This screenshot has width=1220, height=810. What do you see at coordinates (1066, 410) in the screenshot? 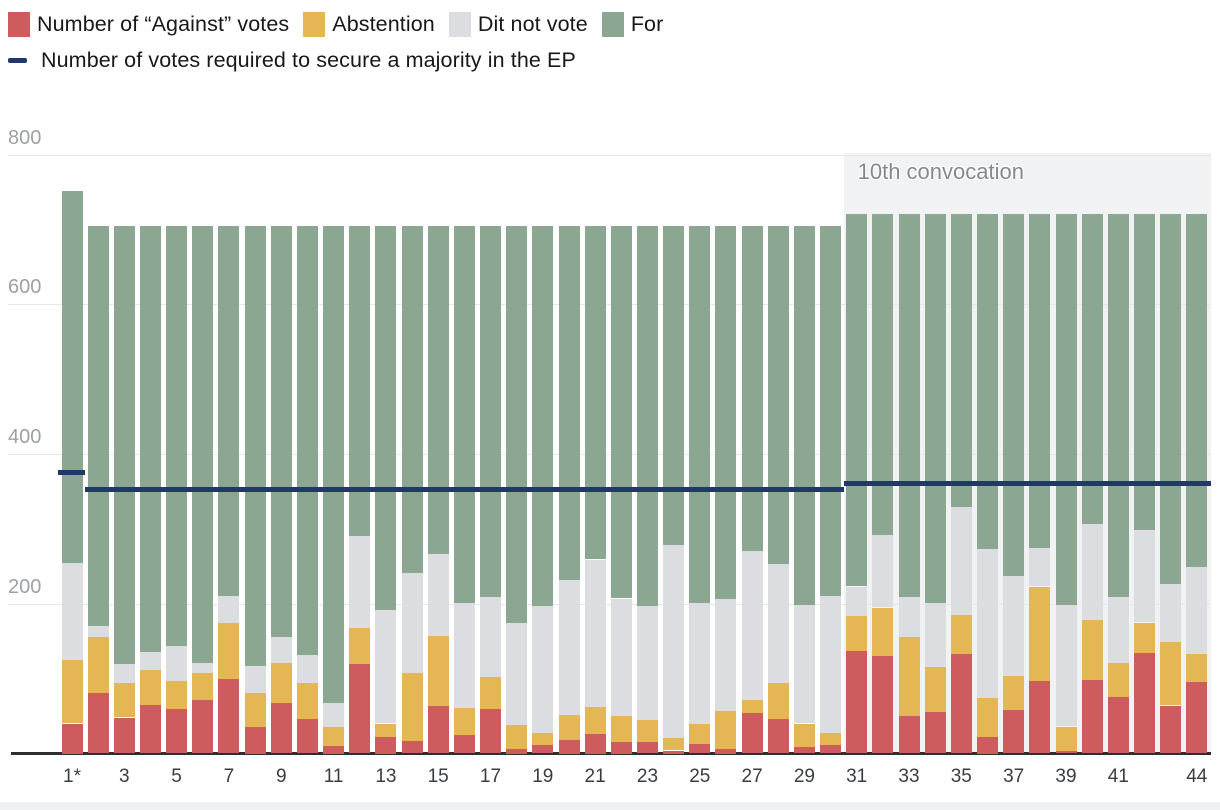
I see `bar-39-segment-for` at bounding box center [1066, 410].